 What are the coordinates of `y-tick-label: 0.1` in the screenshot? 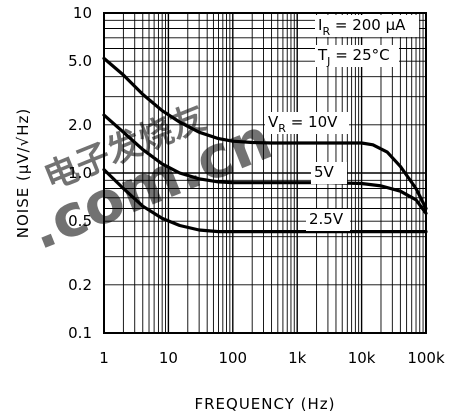 It's located at (80, 333).